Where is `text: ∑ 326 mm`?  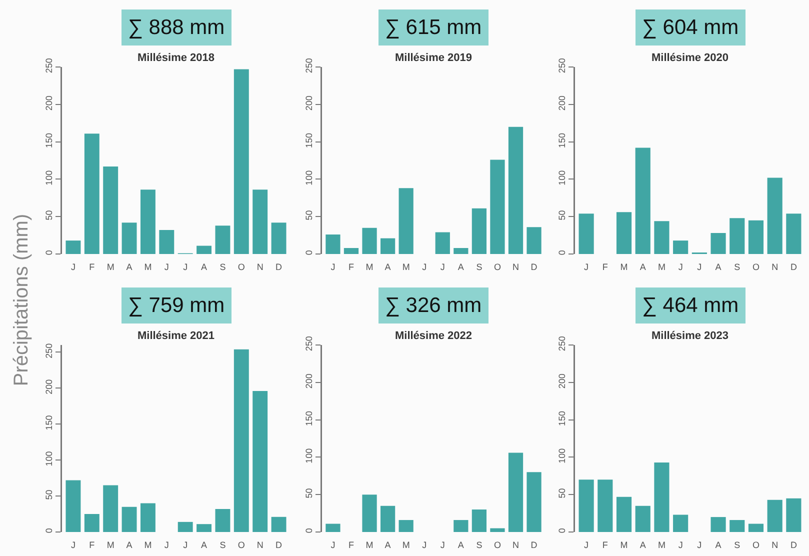
text: ∑ 326 mm is located at coordinates (433, 305).